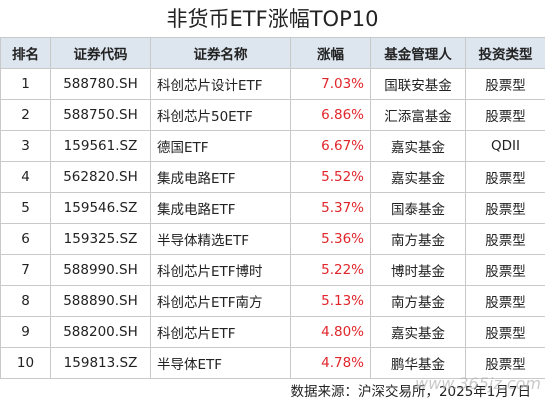 The height and width of the screenshot is (401, 545). I want to click on table-row: 2 588750.SH 科创芯片50ETF 6.86% 汇添富基金 股票型, so click(272, 115).